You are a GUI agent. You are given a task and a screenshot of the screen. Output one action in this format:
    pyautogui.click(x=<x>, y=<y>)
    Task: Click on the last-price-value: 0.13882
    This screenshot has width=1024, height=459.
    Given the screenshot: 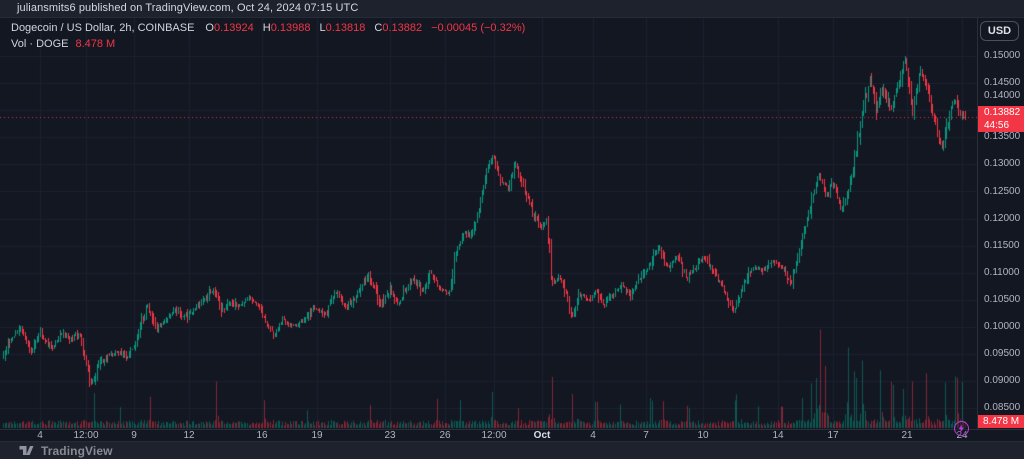 What is the action you would take?
    pyautogui.click(x=1002, y=112)
    